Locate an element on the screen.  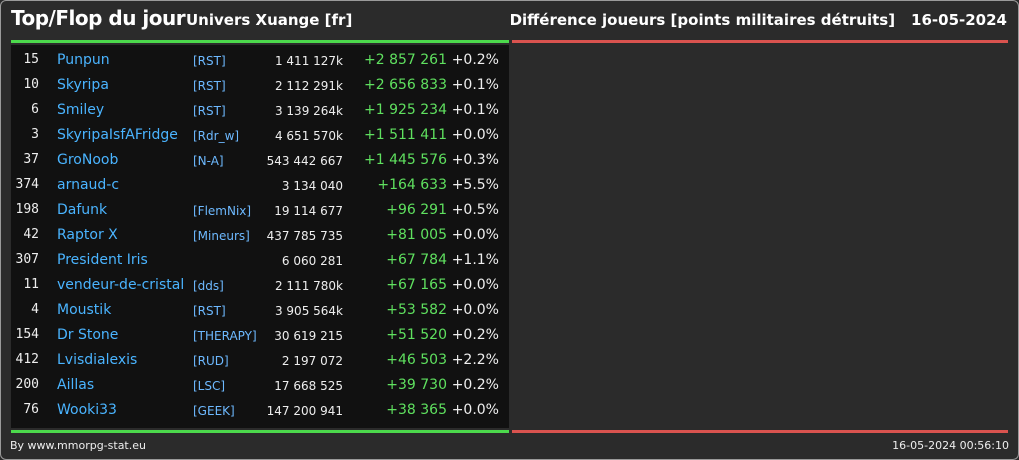
points-difference: +81 005 is located at coordinates (416, 235).